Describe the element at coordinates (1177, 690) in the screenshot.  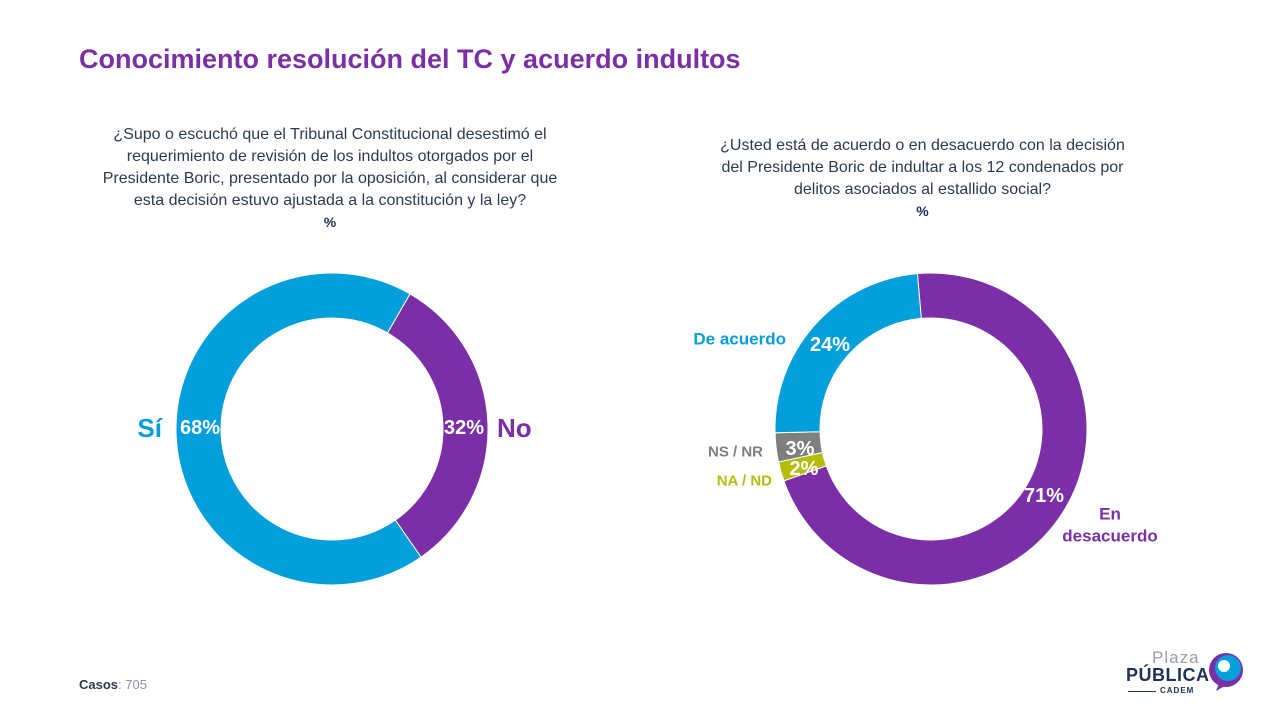
I see `logo-cadem-text: CADEM` at that location.